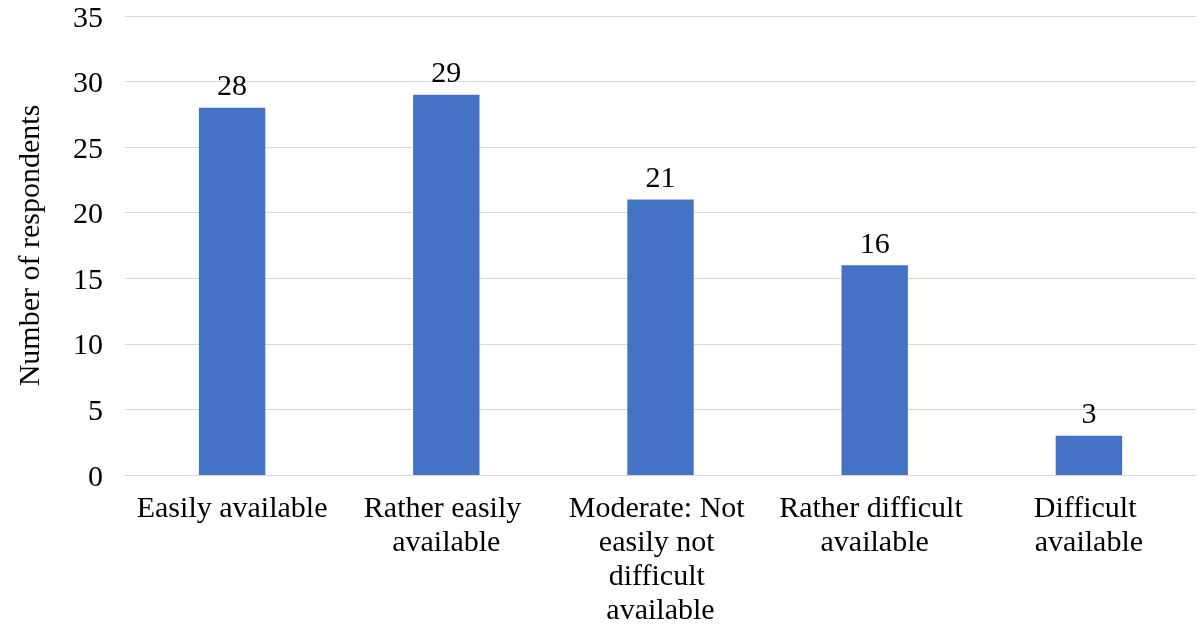 Image resolution: width=1198 pixels, height=637 pixels. Describe the element at coordinates (660, 177) in the screenshot. I see `data-label: 21` at that location.